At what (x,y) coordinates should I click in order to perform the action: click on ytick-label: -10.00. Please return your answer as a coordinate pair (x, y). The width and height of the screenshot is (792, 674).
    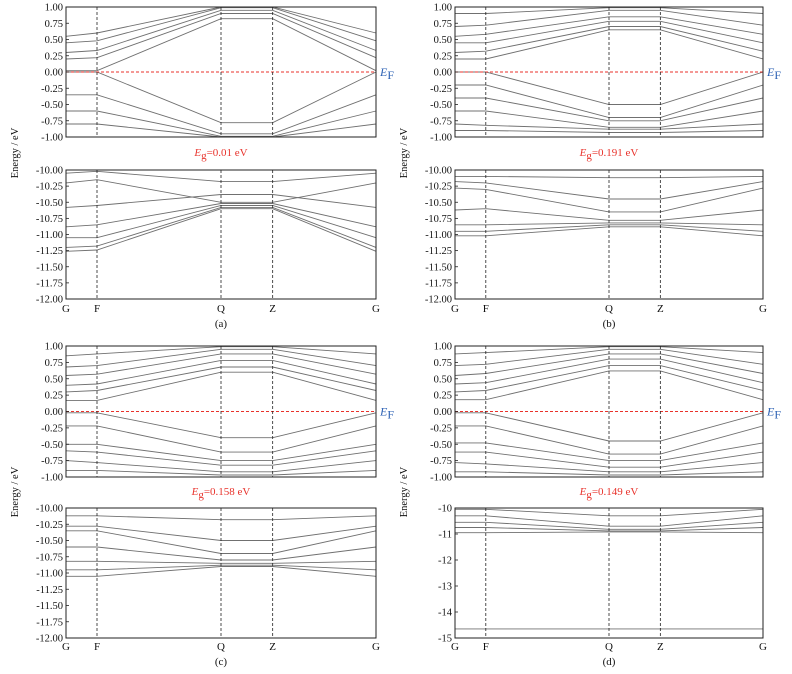
    Looking at the image, I should click on (438, 171).